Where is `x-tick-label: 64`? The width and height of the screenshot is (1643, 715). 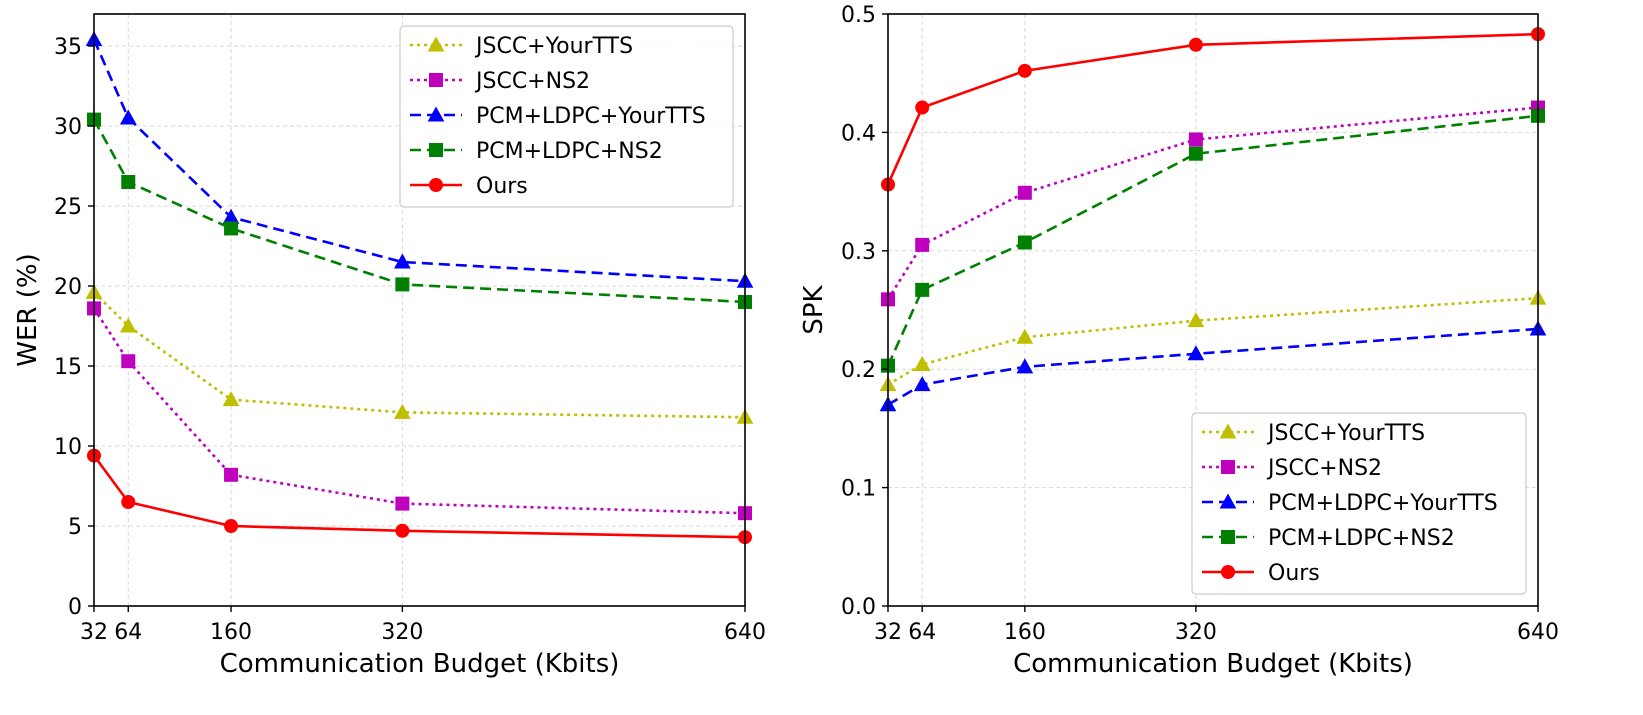
x-tick-label: 64 is located at coordinates (128, 632).